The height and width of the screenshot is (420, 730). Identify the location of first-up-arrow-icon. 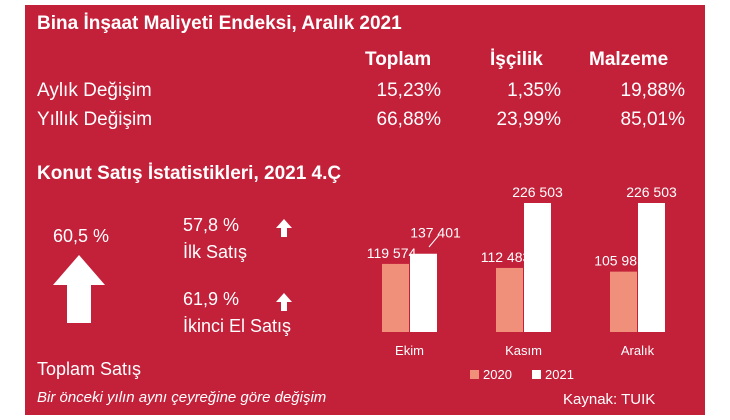
(284, 228).